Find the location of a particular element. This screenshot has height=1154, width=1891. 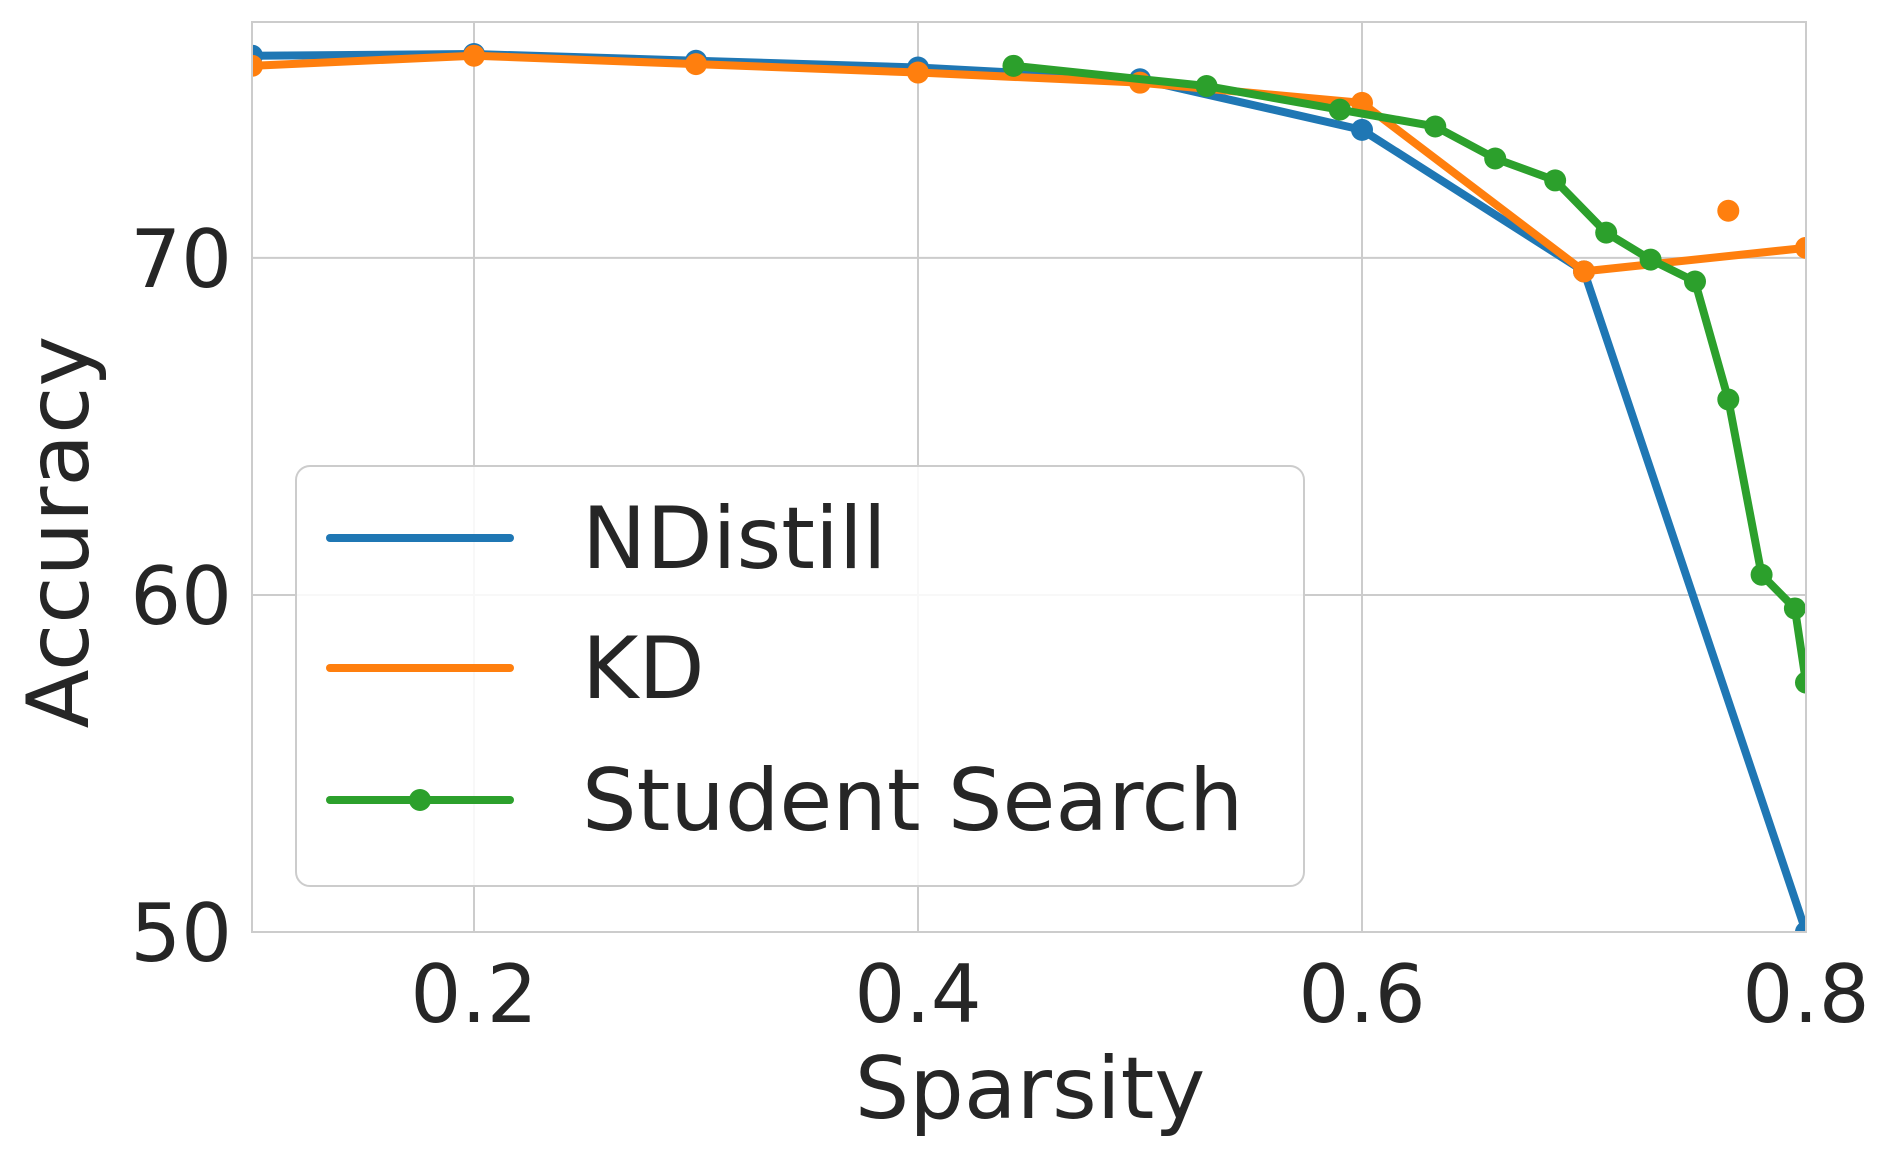

x-tick-label: 0.4 is located at coordinates (917, 994).